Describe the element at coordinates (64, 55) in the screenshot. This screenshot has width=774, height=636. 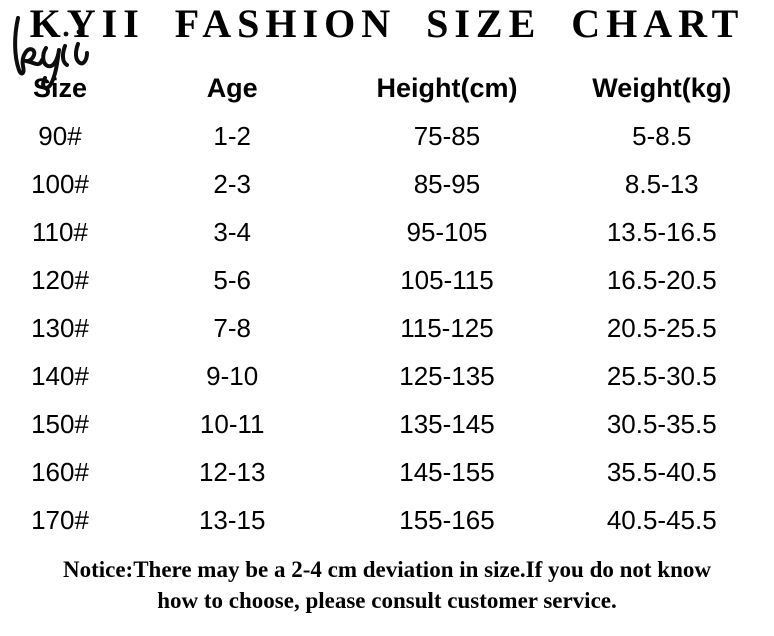
I see `logo-letter-i1` at that location.